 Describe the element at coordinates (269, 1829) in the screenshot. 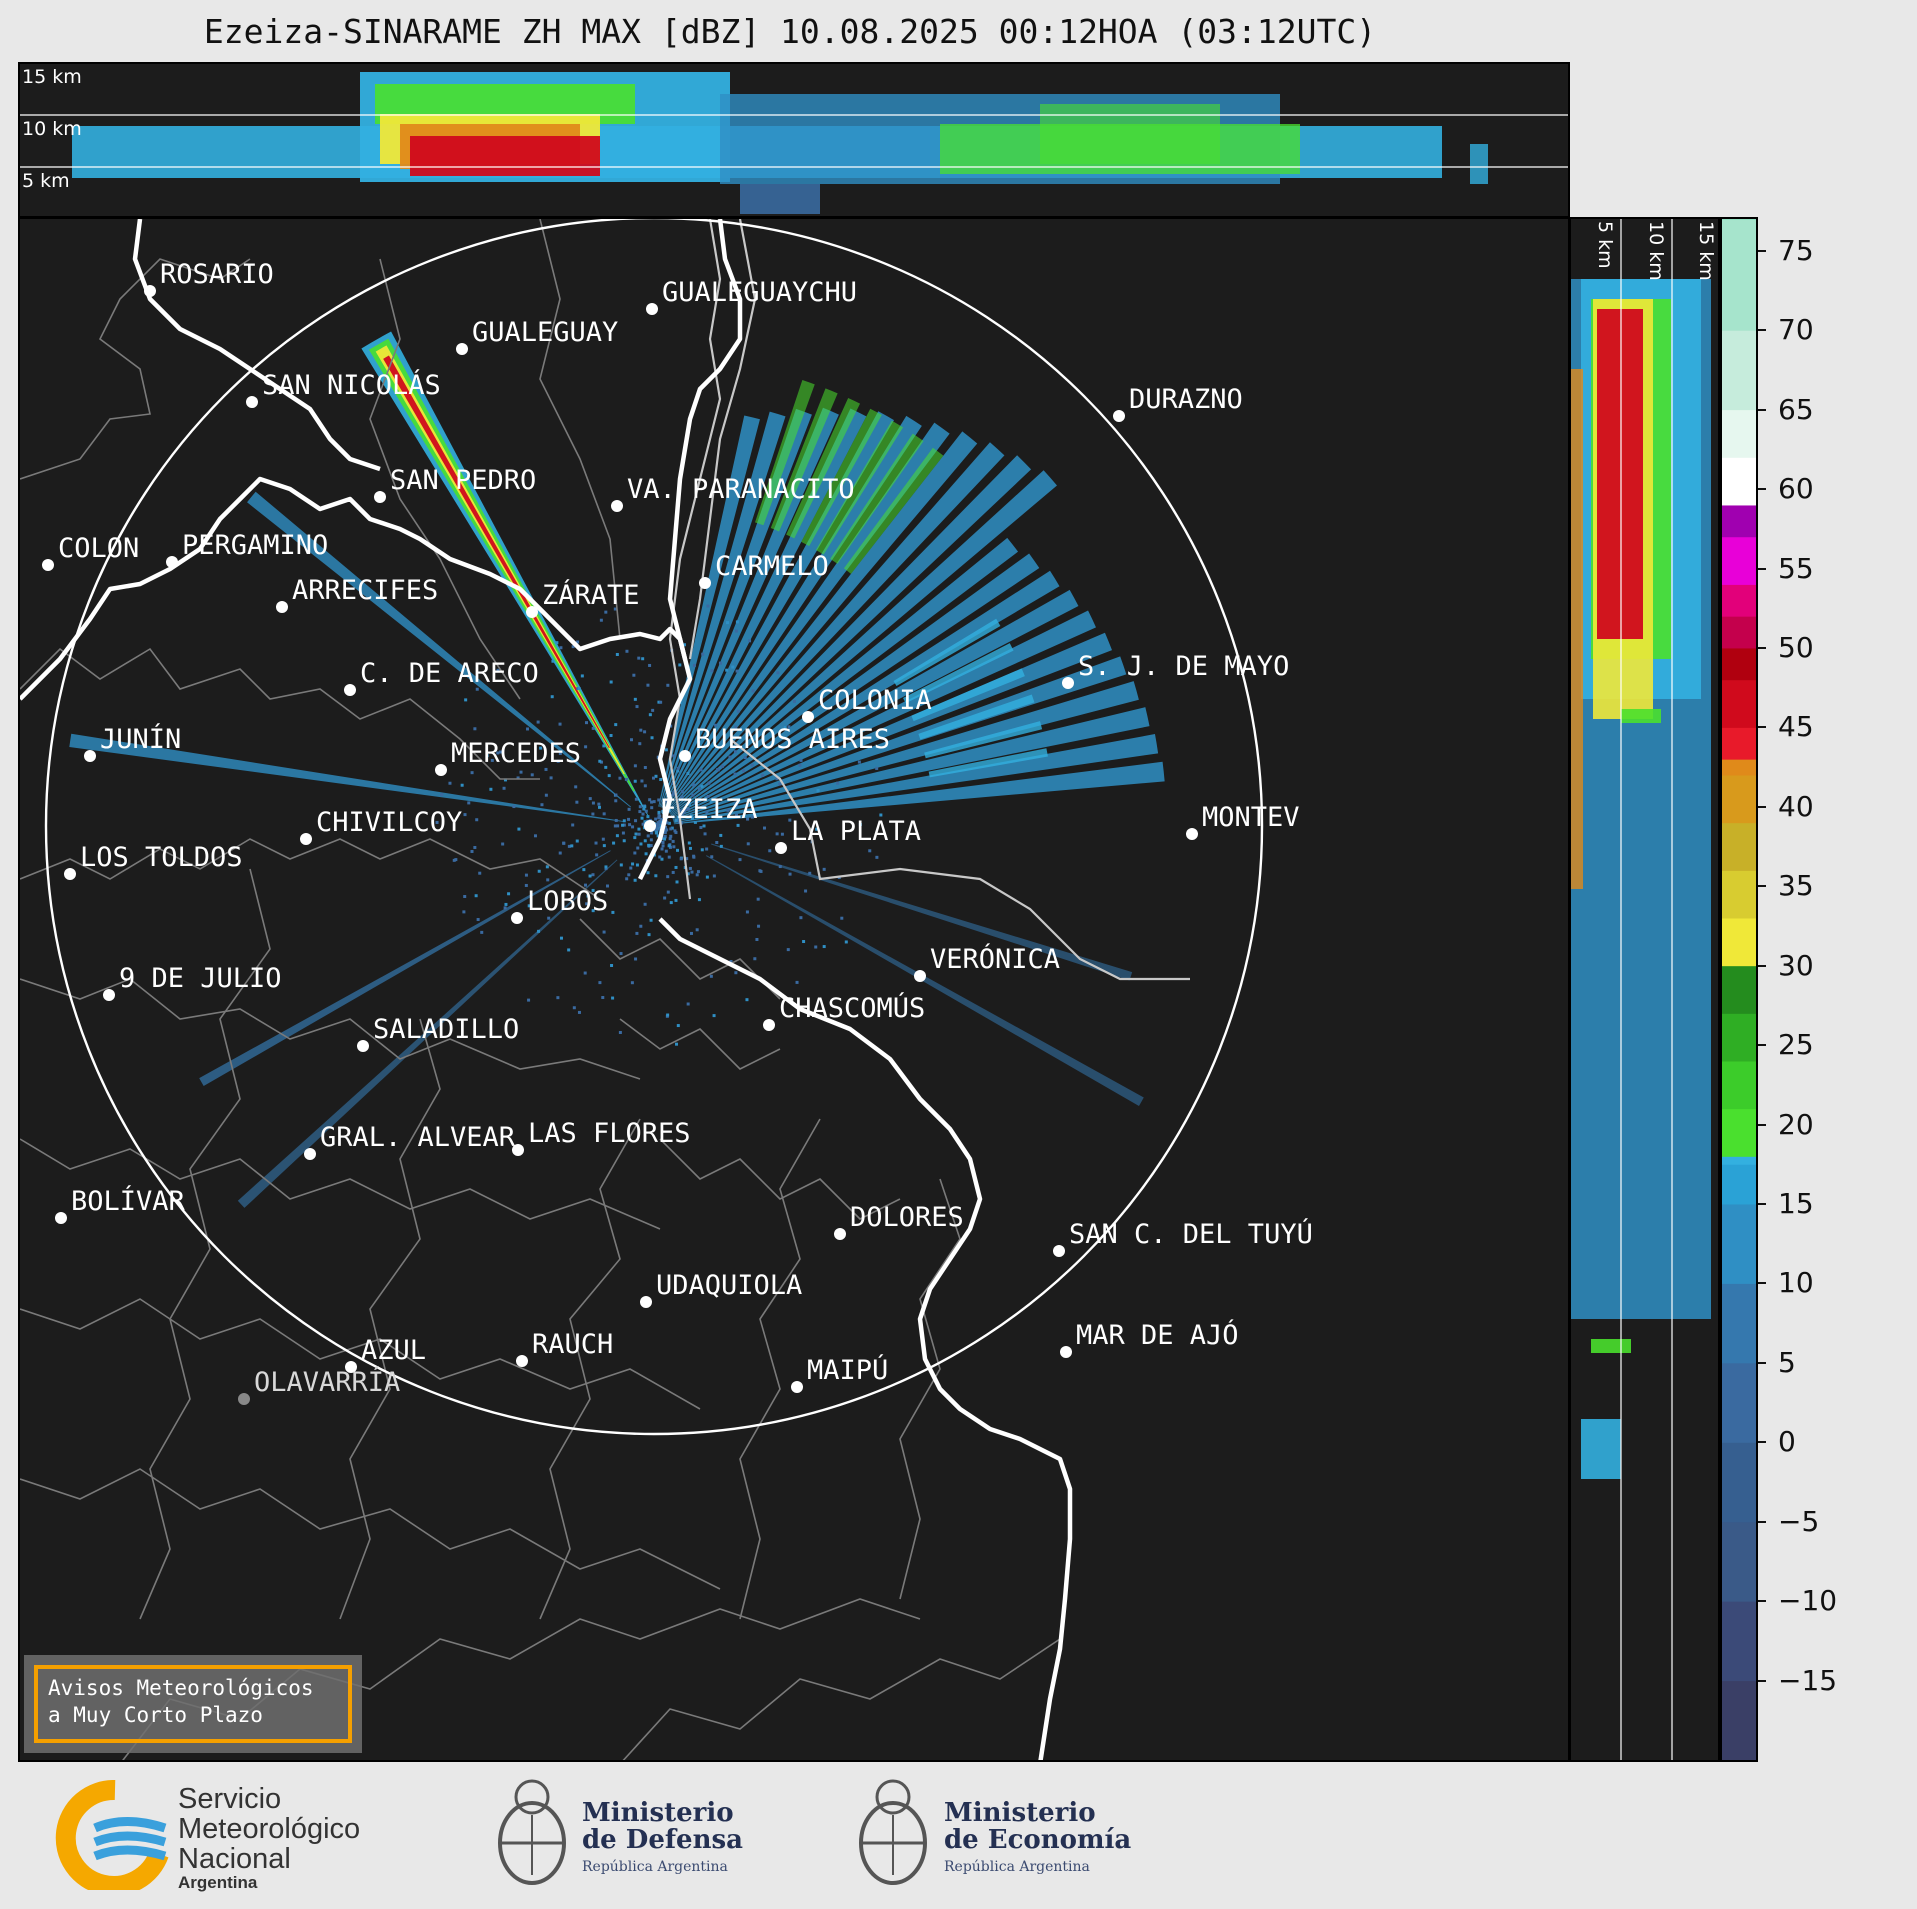

I see `smn-line-2: Meteorológico` at that location.